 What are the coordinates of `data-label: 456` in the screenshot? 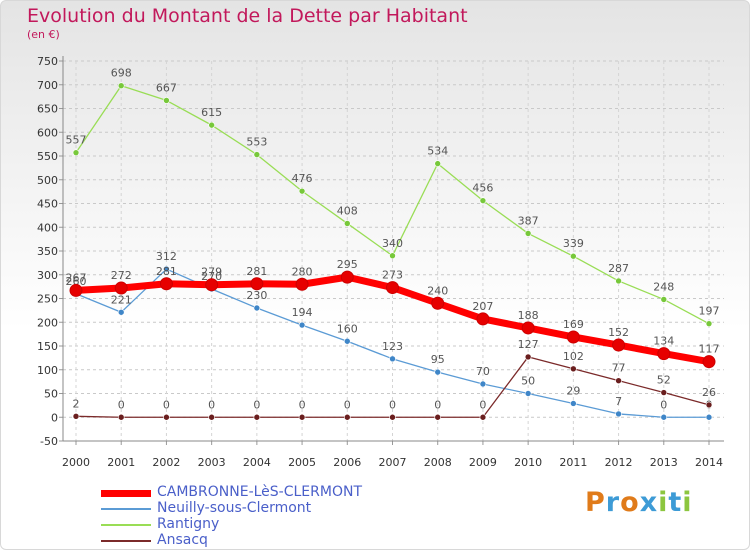 It's located at (482, 188).